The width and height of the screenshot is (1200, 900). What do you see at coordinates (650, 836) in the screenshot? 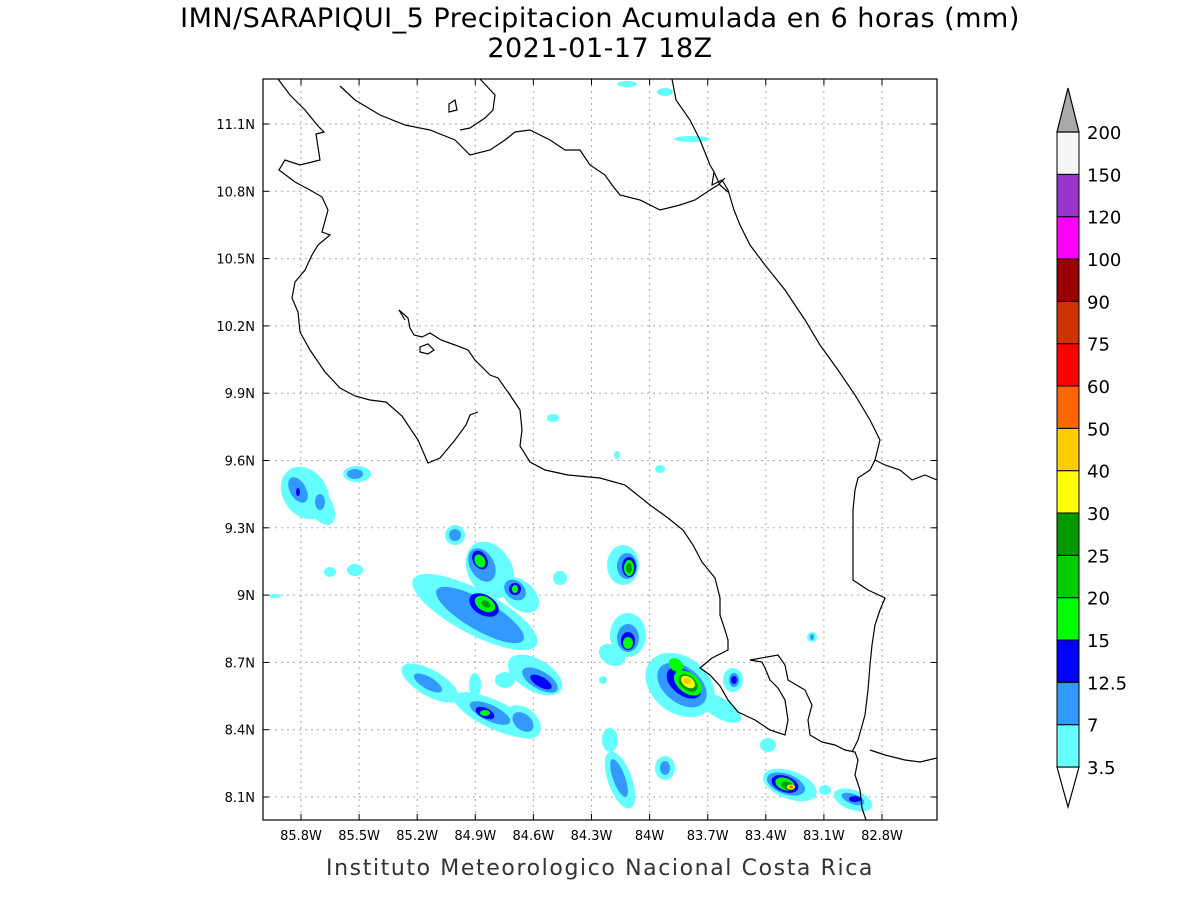
I see `lon-tick-label: 84W` at bounding box center [650, 836].